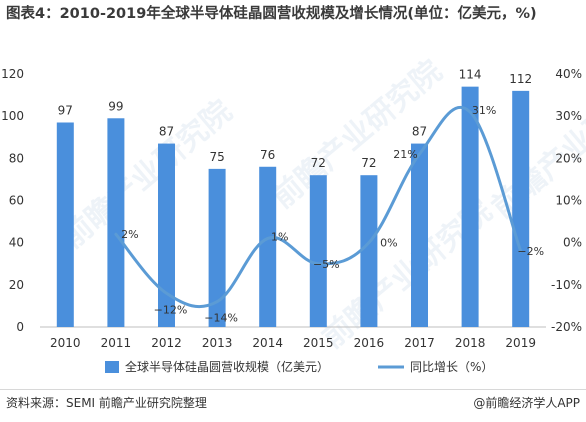  I want to click on footer-divider, so click(293, 389).